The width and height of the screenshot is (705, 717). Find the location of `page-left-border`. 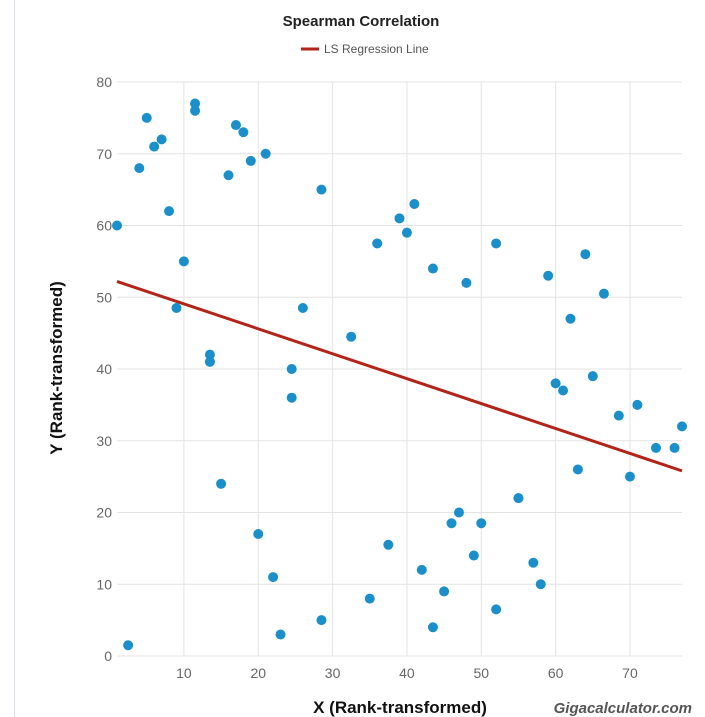

page-left-border is located at coordinates (14, 358).